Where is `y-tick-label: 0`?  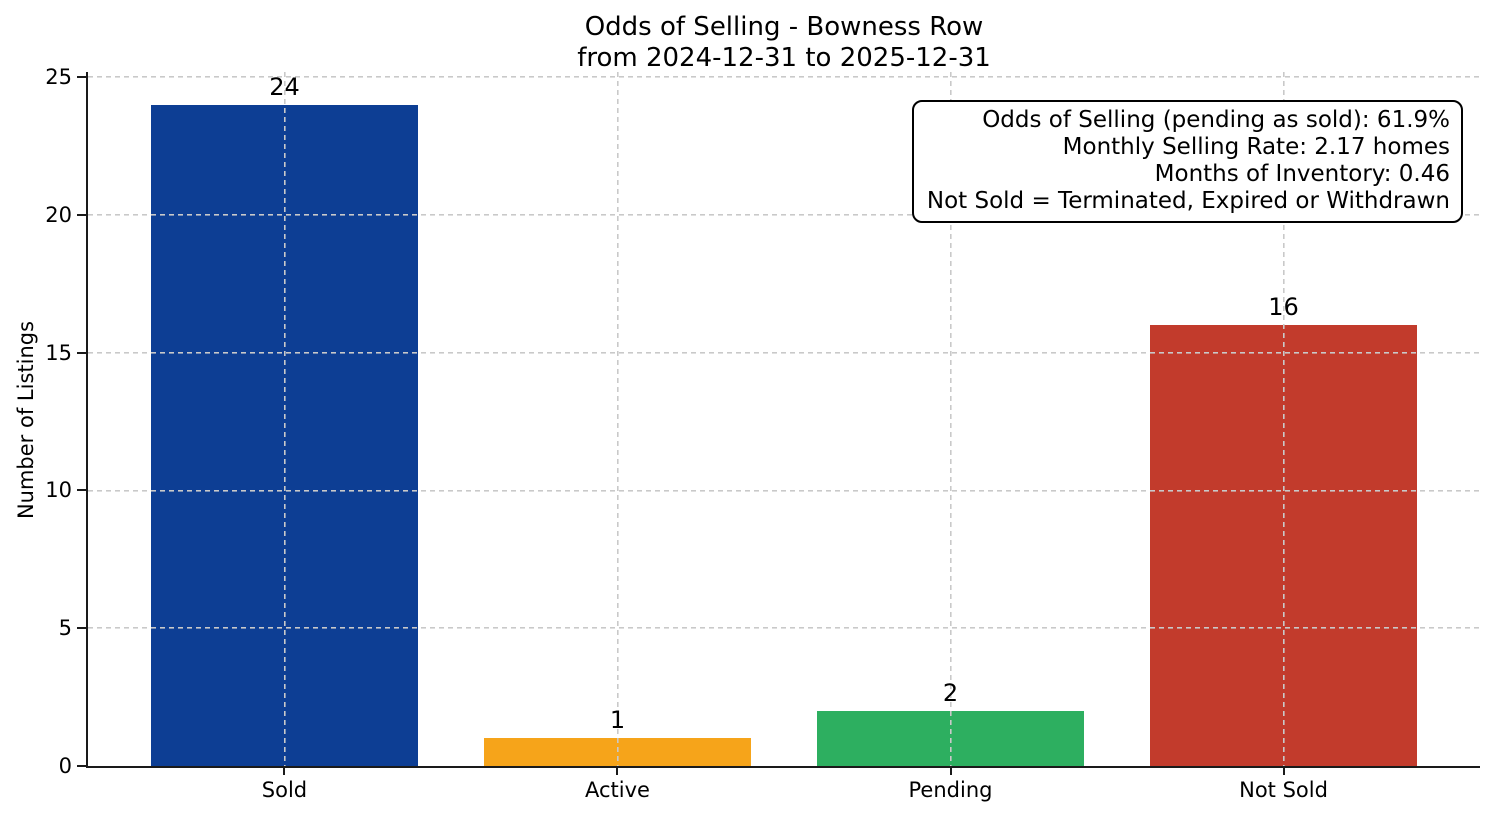 y-tick-label: 0 is located at coordinates (65, 766).